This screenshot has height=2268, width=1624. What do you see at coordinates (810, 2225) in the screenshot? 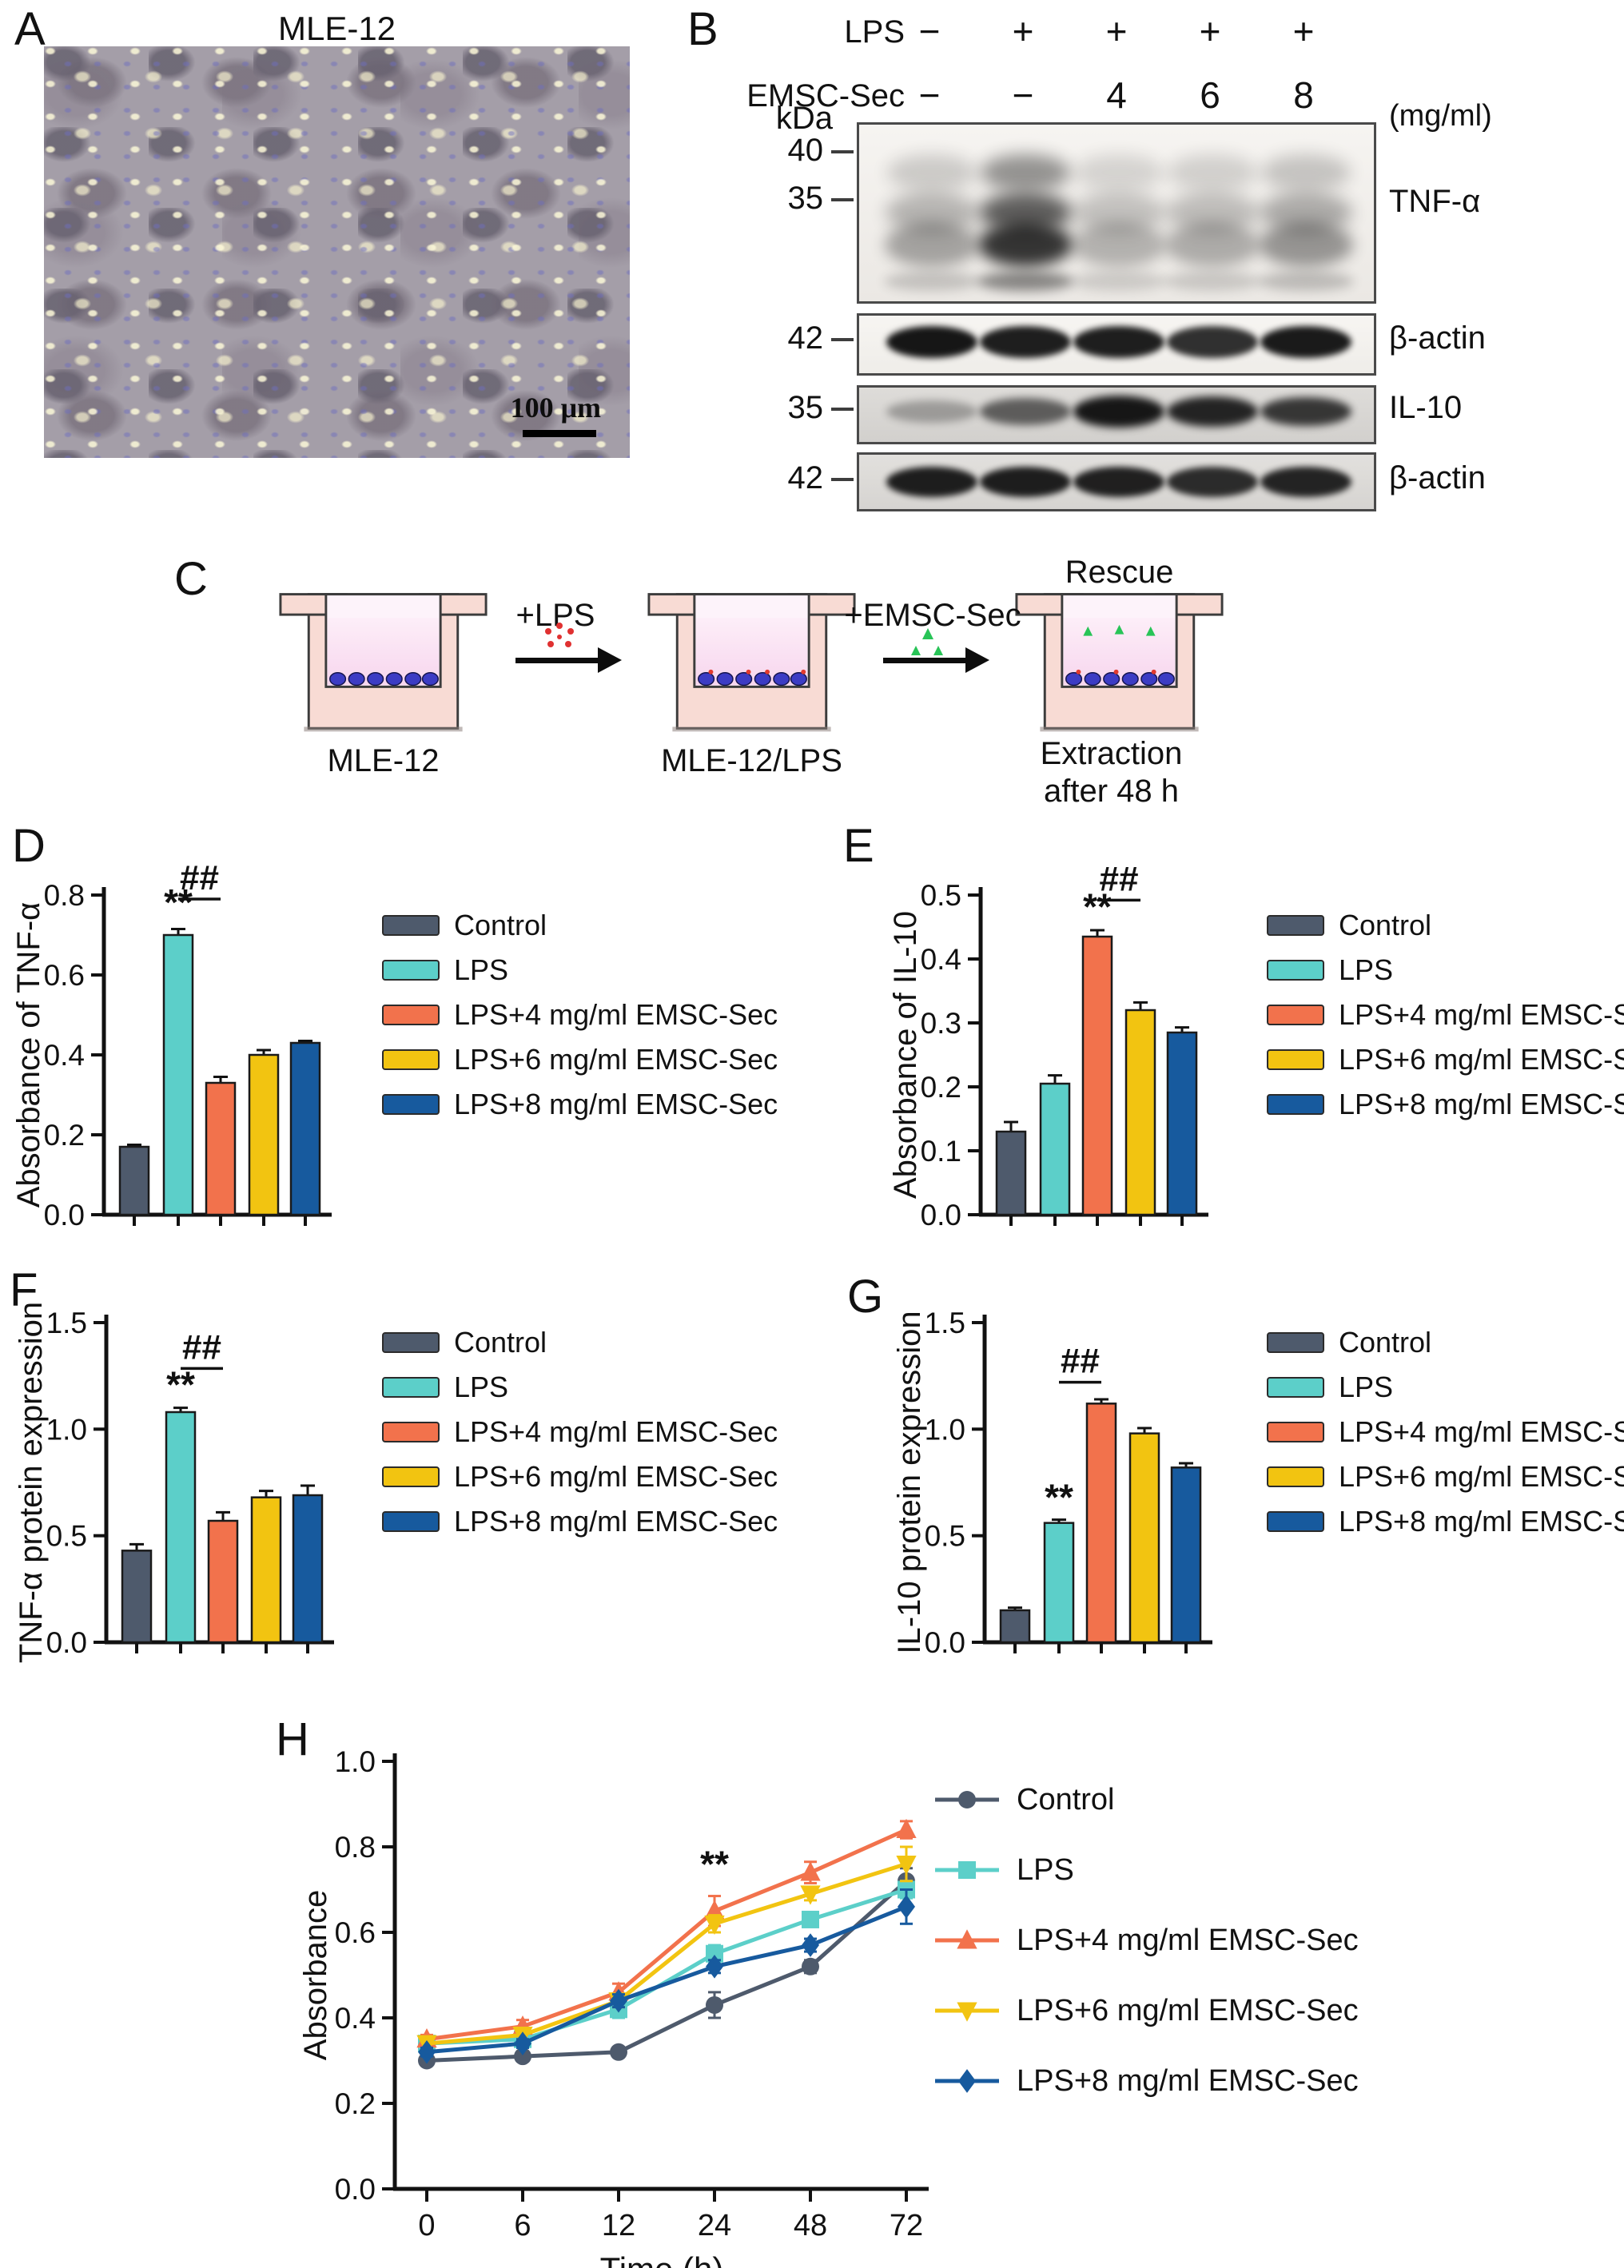
I see `x-tick-label: 48` at bounding box center [810, 2225].